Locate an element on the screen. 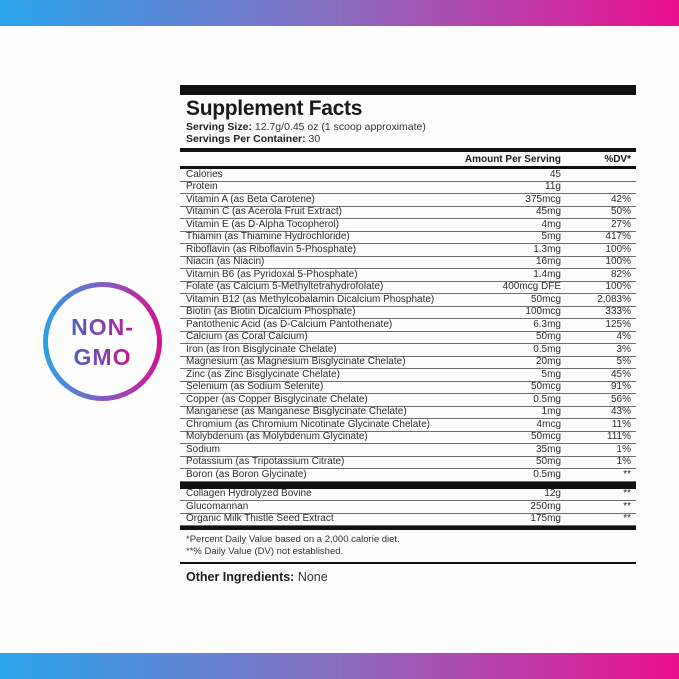 The height and width of the screenshot is (679, 679). nutrient-amount: 1mg is located at coordinates (551, 412).